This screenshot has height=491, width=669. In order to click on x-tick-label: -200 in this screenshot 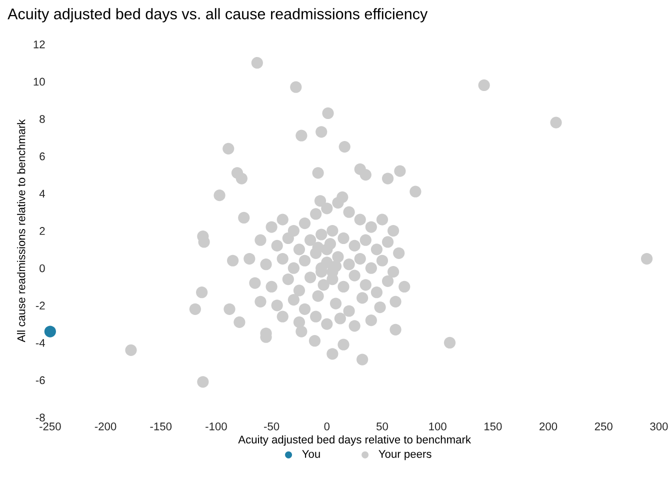, I will do `click(105, 426)`.